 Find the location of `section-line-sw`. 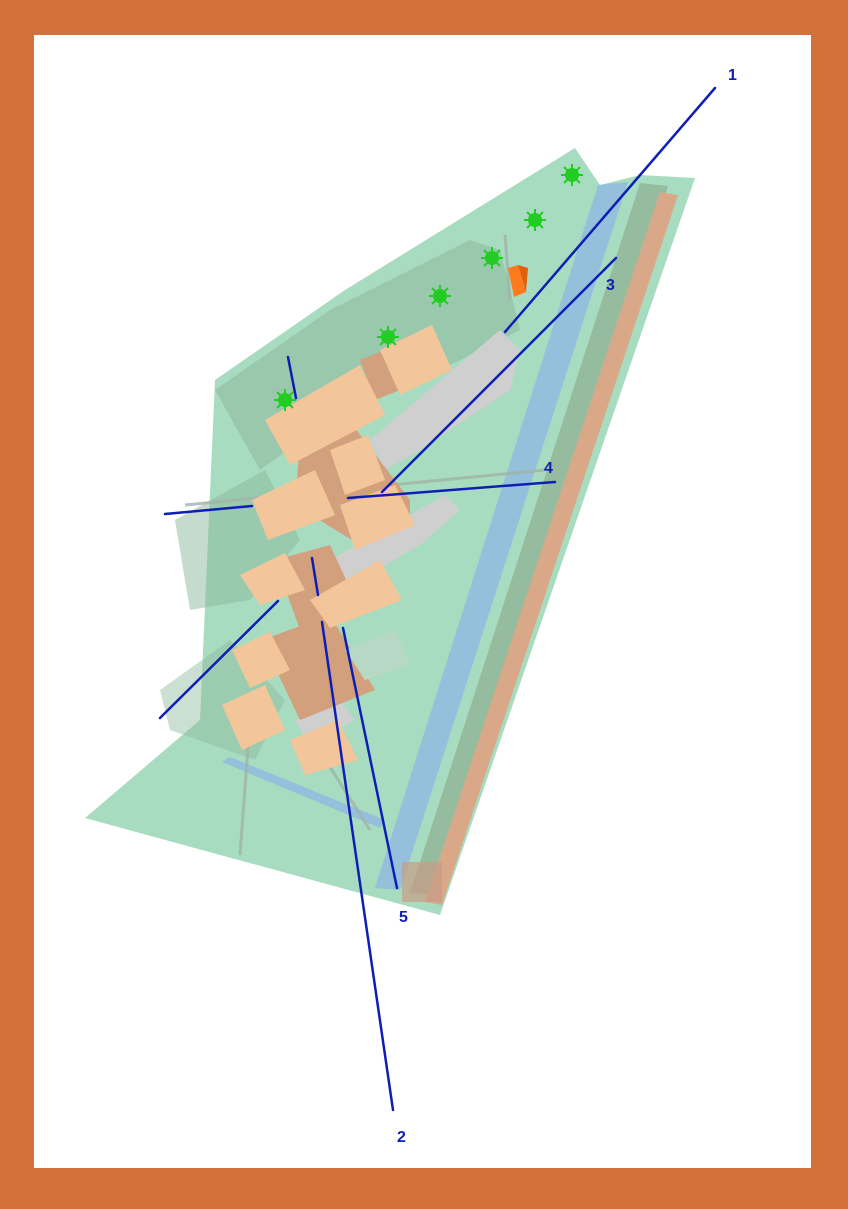

section-line-sw is located at coordinates (219, 659).